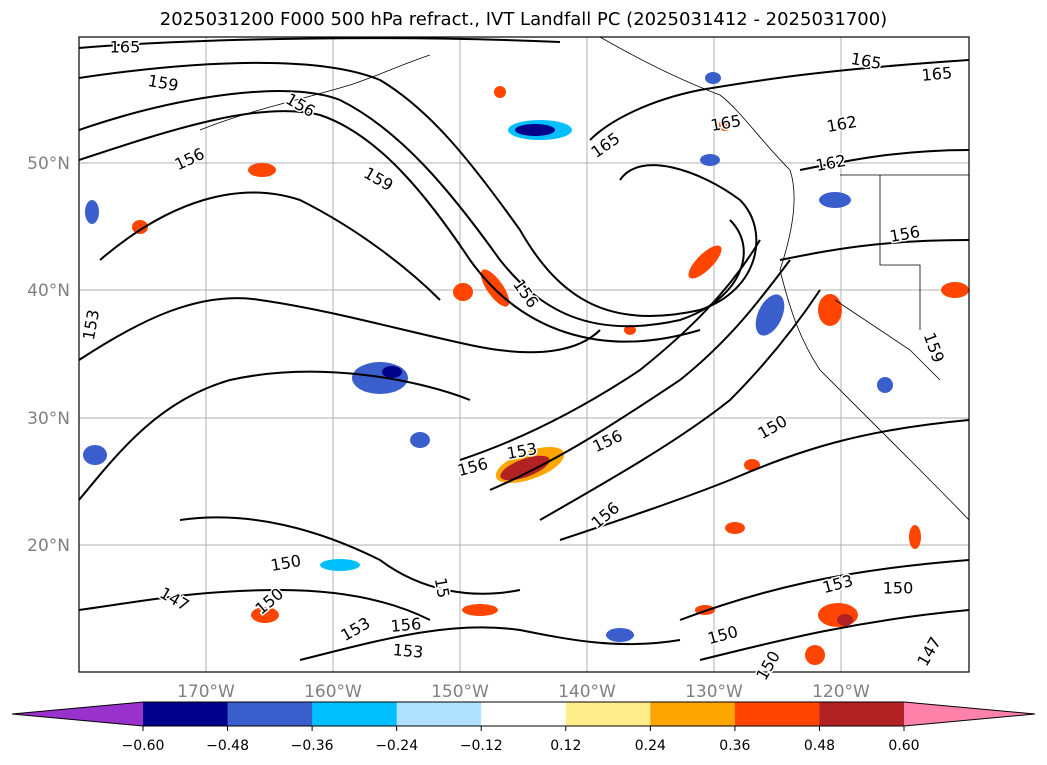 The width and height of the screenshot is (1047, 765). What do you see at coordinates (48, 164) in the screenshot?
I see `lat-label: 50°N` at bounding box center [48, 164].